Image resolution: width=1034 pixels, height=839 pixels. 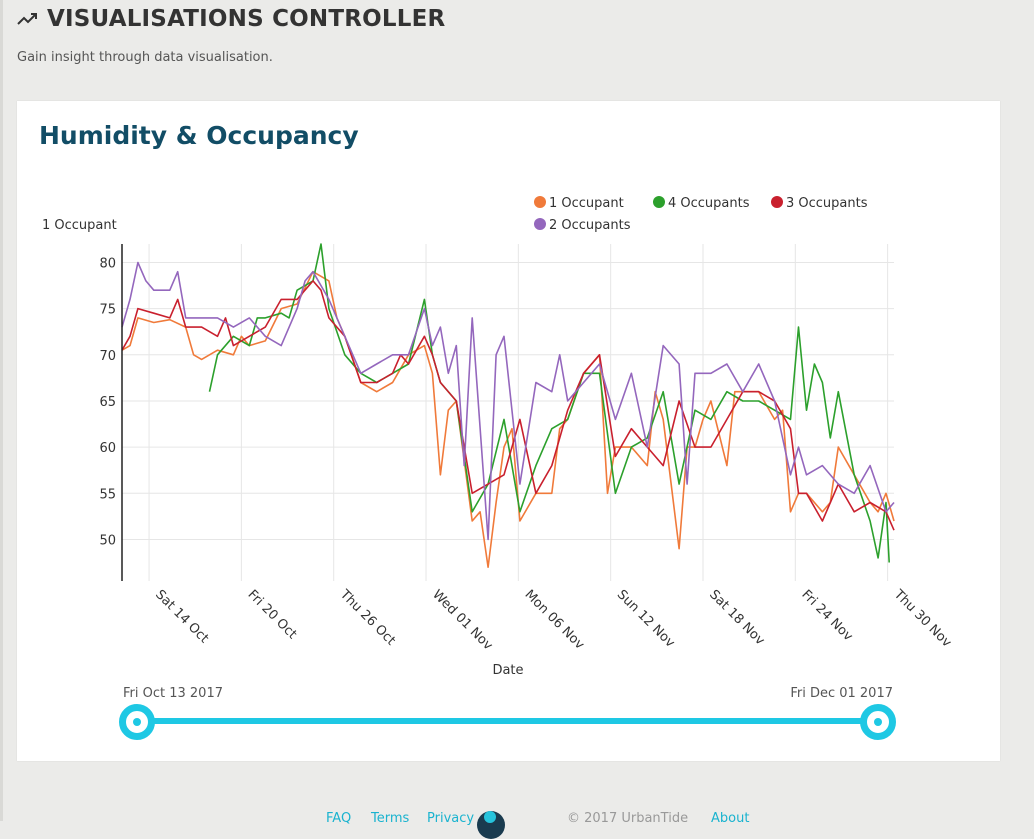 I want to click on x-tick-label: Fri 24 Nov, so click(x=826, y=615).